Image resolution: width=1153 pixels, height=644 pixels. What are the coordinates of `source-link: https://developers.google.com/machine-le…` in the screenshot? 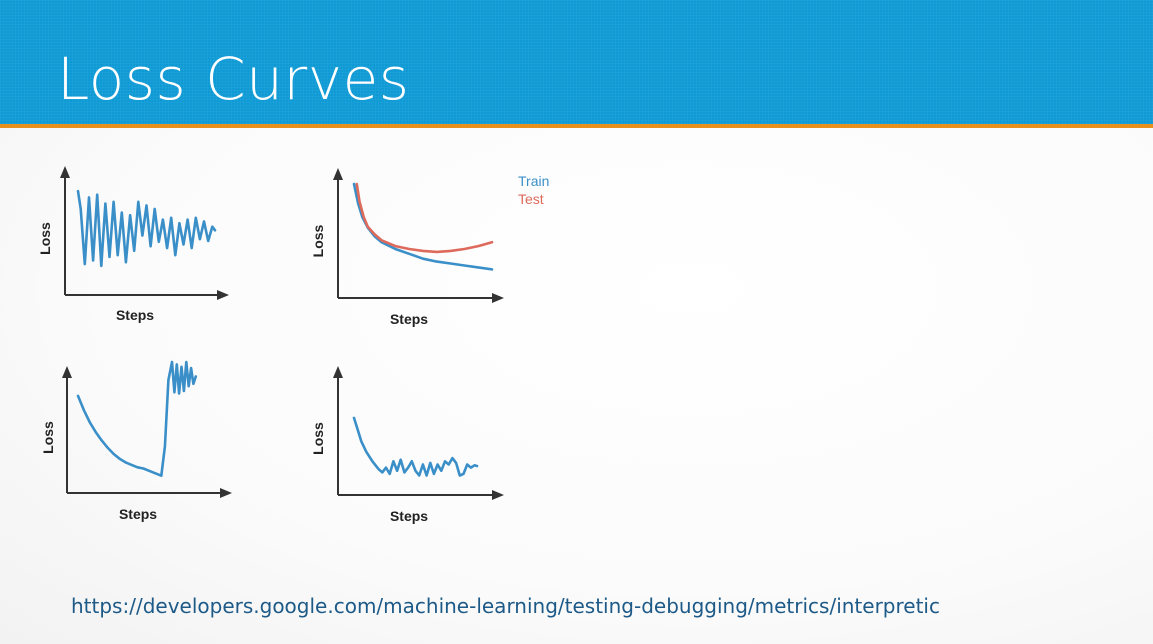 It's located at (505, 606).